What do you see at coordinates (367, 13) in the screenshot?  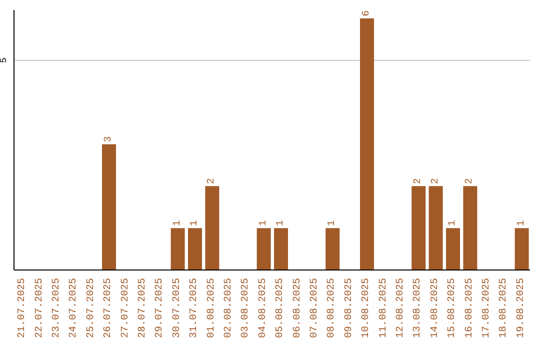 I see `data-label: 6` at bounding box center [367, 13].